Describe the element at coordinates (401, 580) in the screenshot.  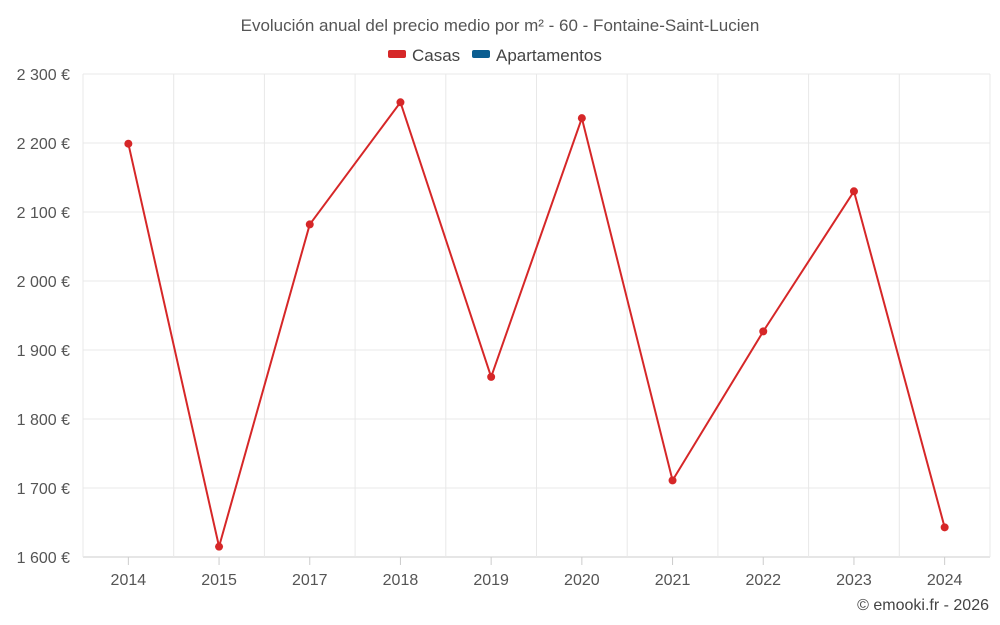
I see `x-tick-label: 2018` at that location.